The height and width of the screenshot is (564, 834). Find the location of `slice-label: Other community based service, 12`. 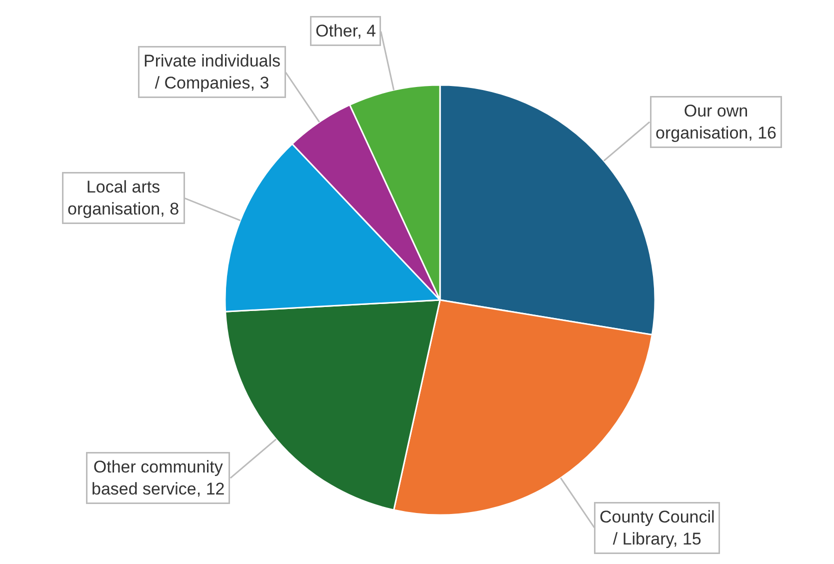

slice-label: Other community based service, 12 is located at coordinates (158, 478).